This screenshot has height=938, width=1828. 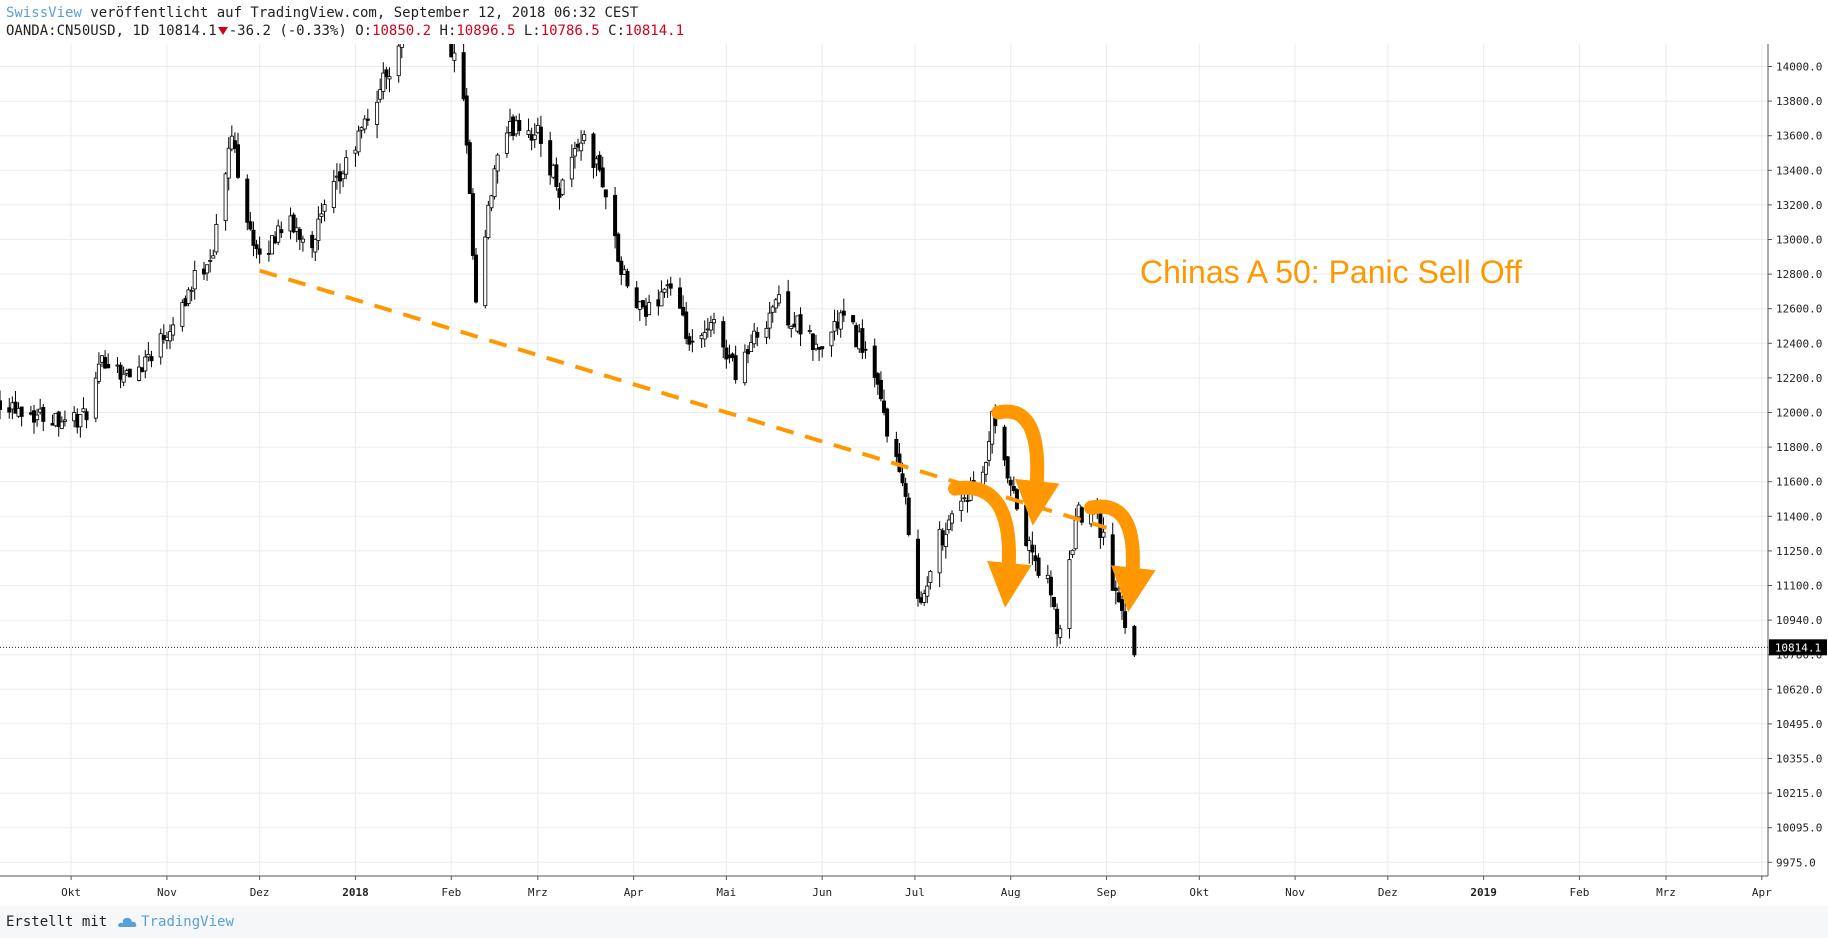 I want to click on annotation-text: Chinas A 50: Panic Sell Off, so click(x=1331, y=272).